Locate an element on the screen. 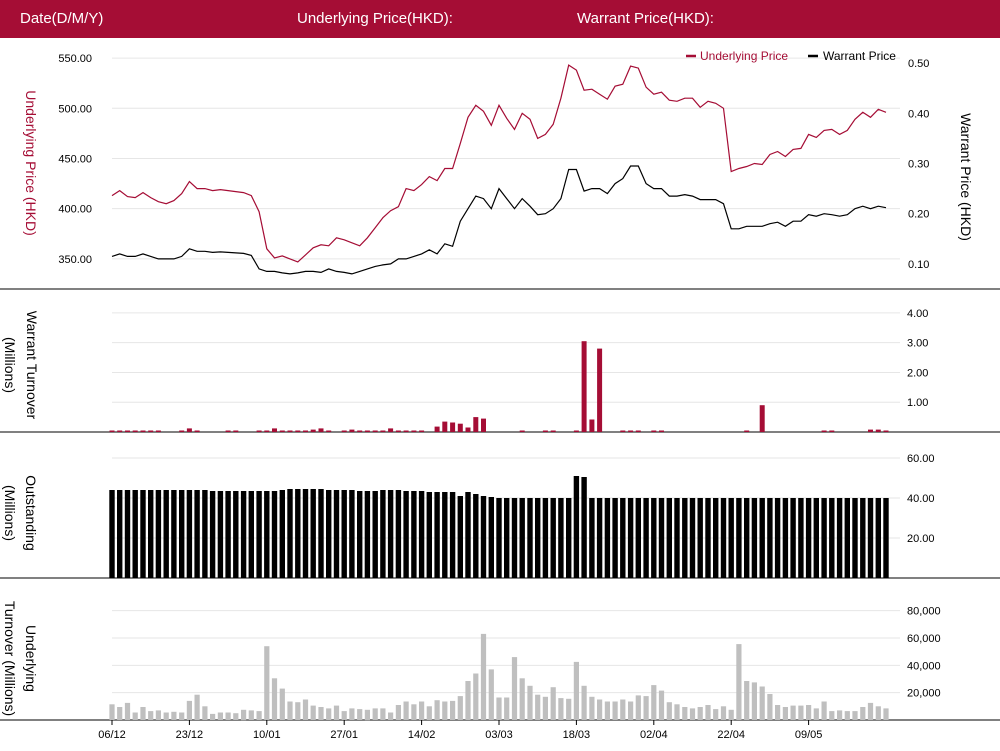 The image size is (1000, 751). x-axis-tick-label: 22/04 is located at coordinates (731, 735).